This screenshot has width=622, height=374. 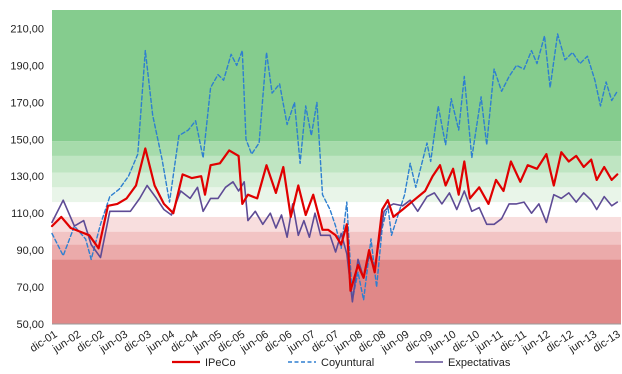 What do you see at coordinates (220, 363) in the screenshot?
I see `legend-label: IPeCo` at bounding box center [220, 363].